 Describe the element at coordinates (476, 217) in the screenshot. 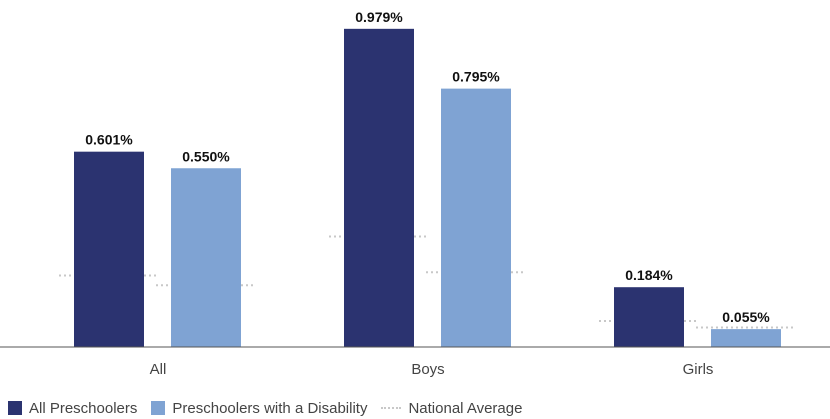

I see `bar-boys-preschoolers-with-a-disability` at that location.